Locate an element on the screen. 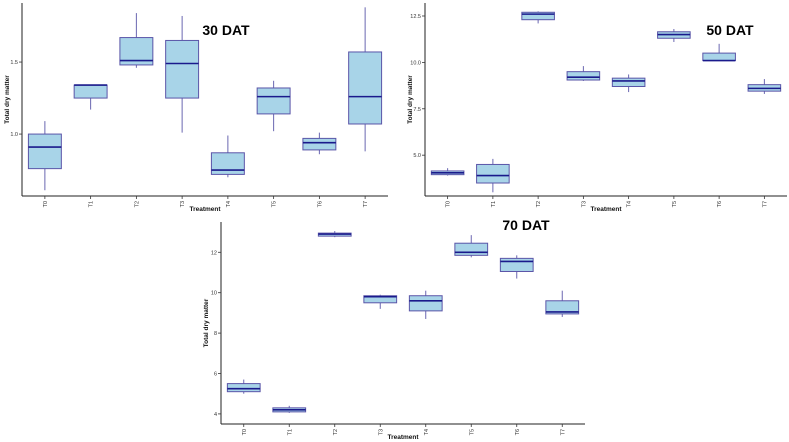 This screenshot has height=442, width=789. y-tick-label: 12 is located at coordinates (214, 253).